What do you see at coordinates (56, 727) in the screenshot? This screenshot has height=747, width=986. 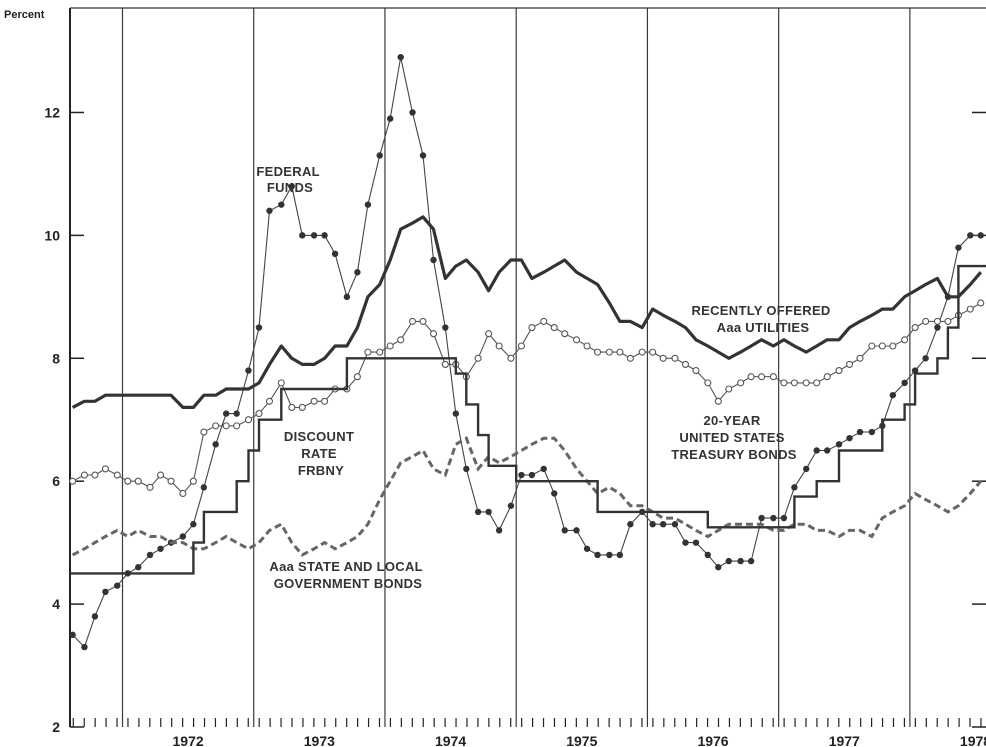 I see `y-tick-label: 2` at bounding box center [56, 727].